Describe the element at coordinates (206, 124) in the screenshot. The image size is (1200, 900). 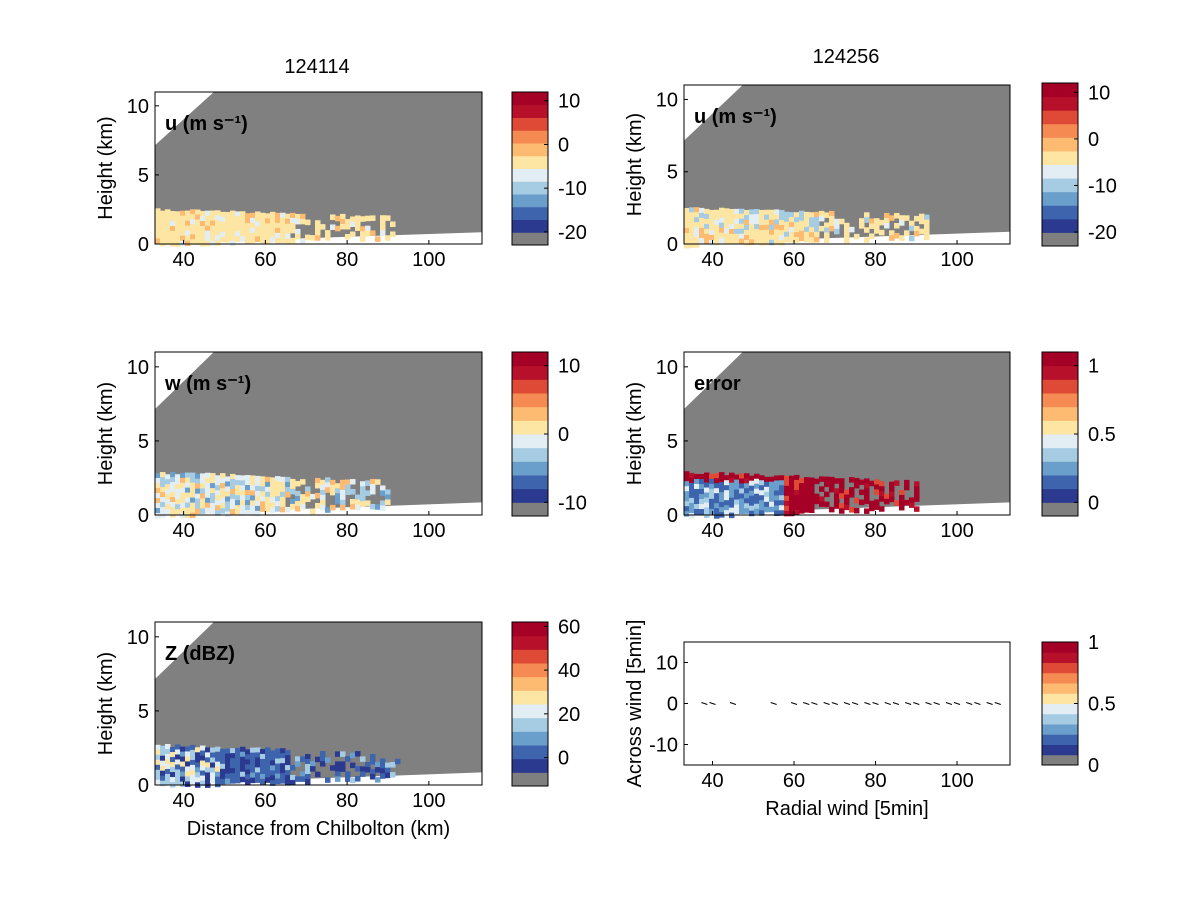
I see `field-label: u (m s⁻¹)` at that location.